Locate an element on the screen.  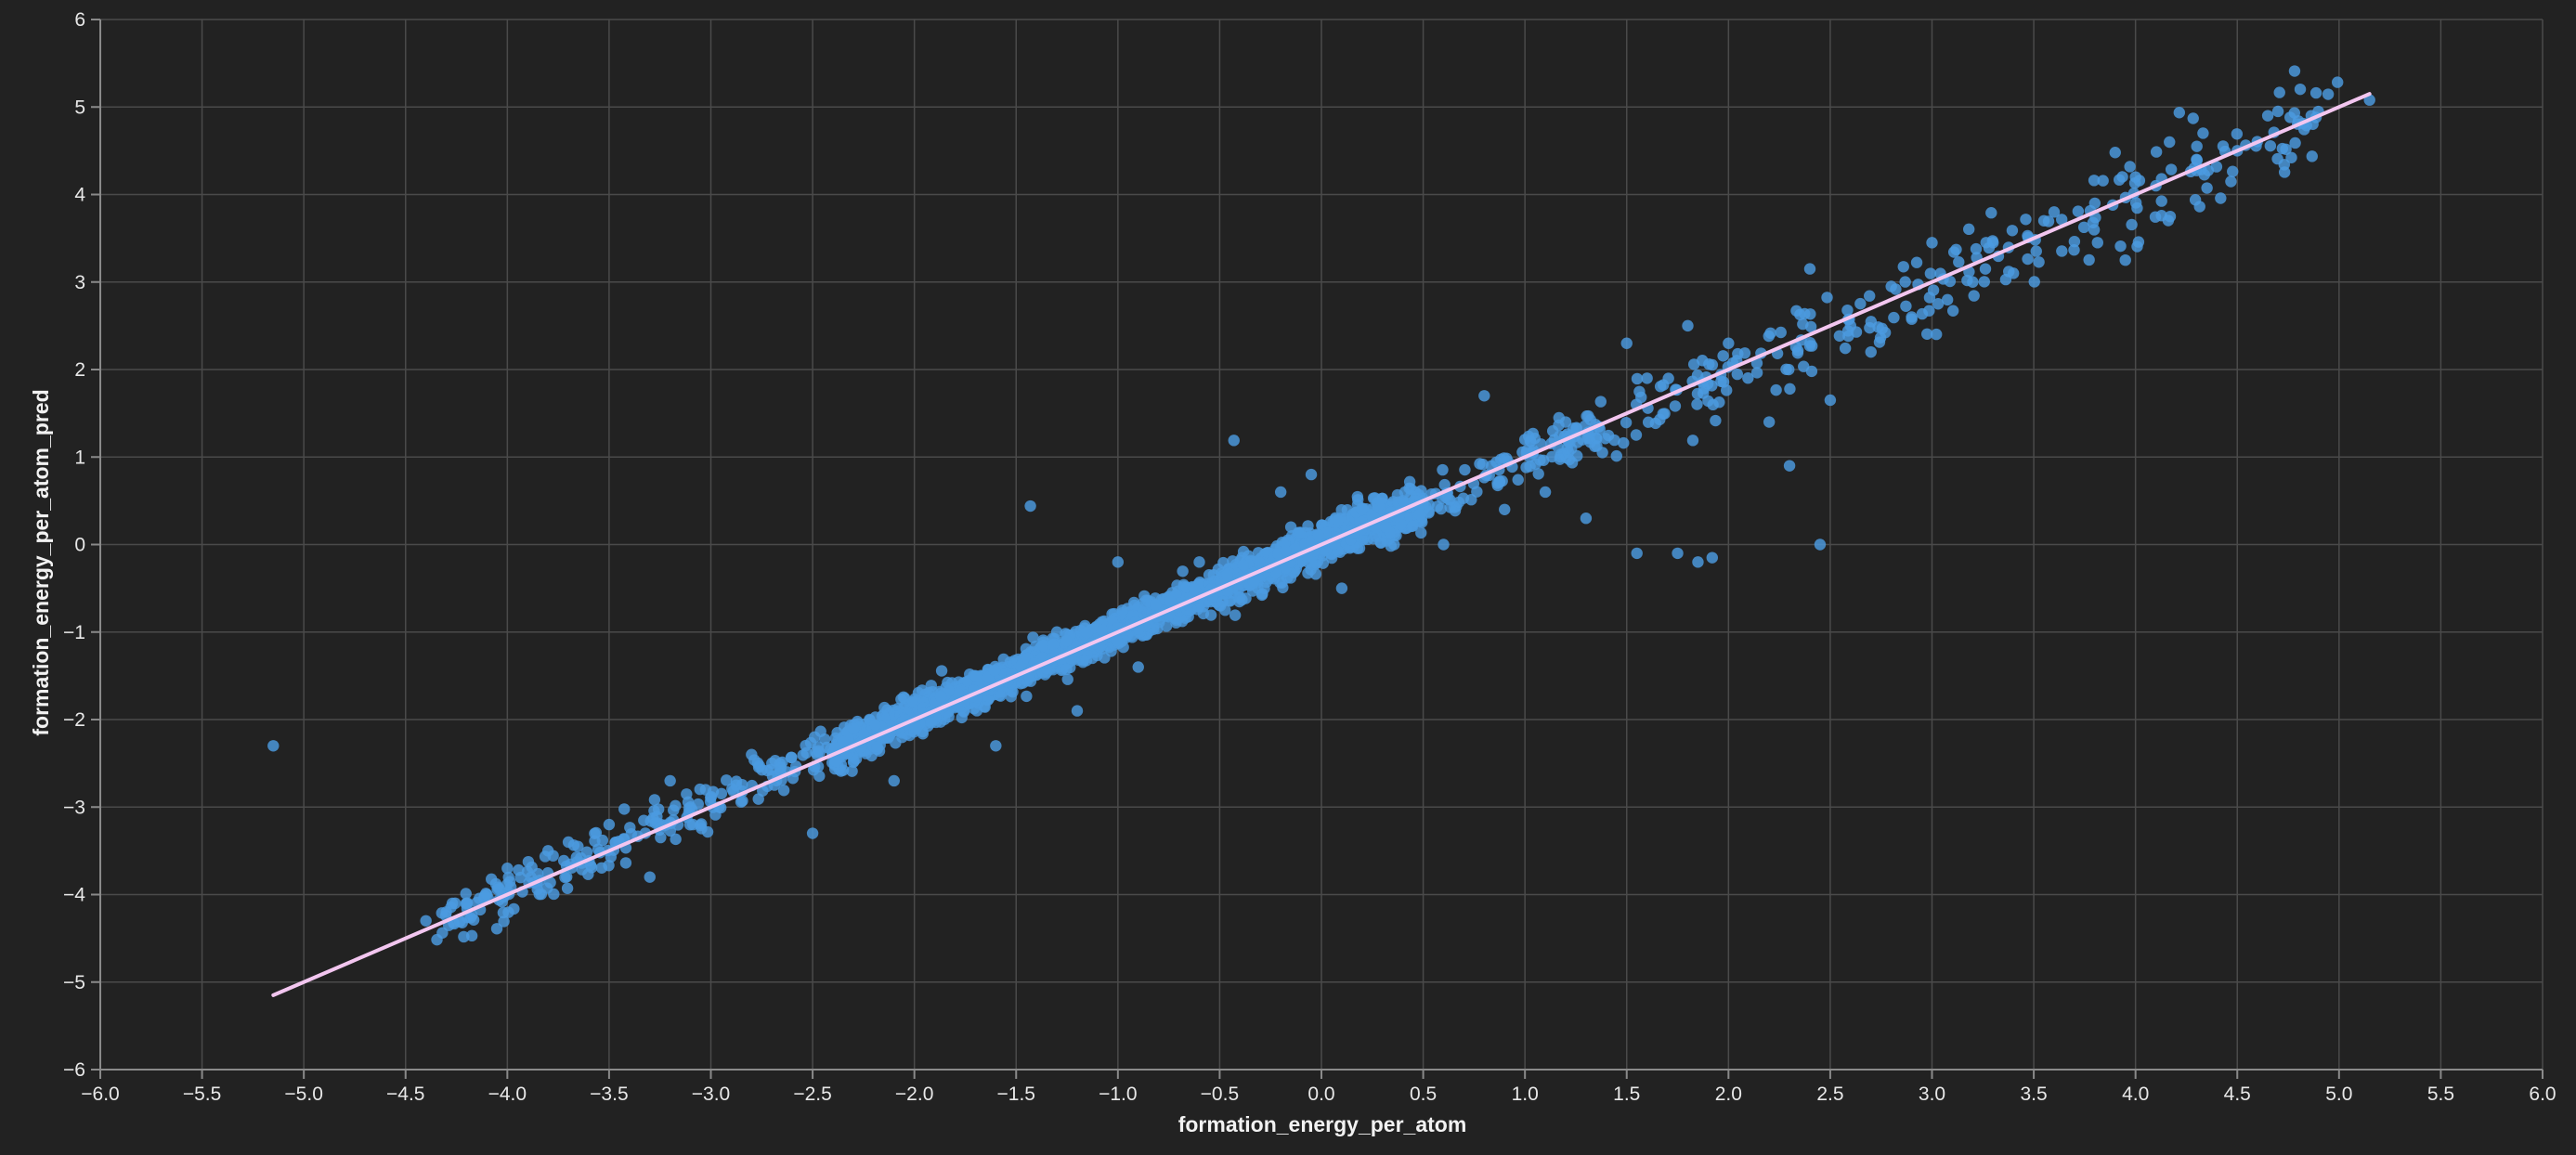
x-tick-label: 0.5 is located at coordinates (1423, 1094).